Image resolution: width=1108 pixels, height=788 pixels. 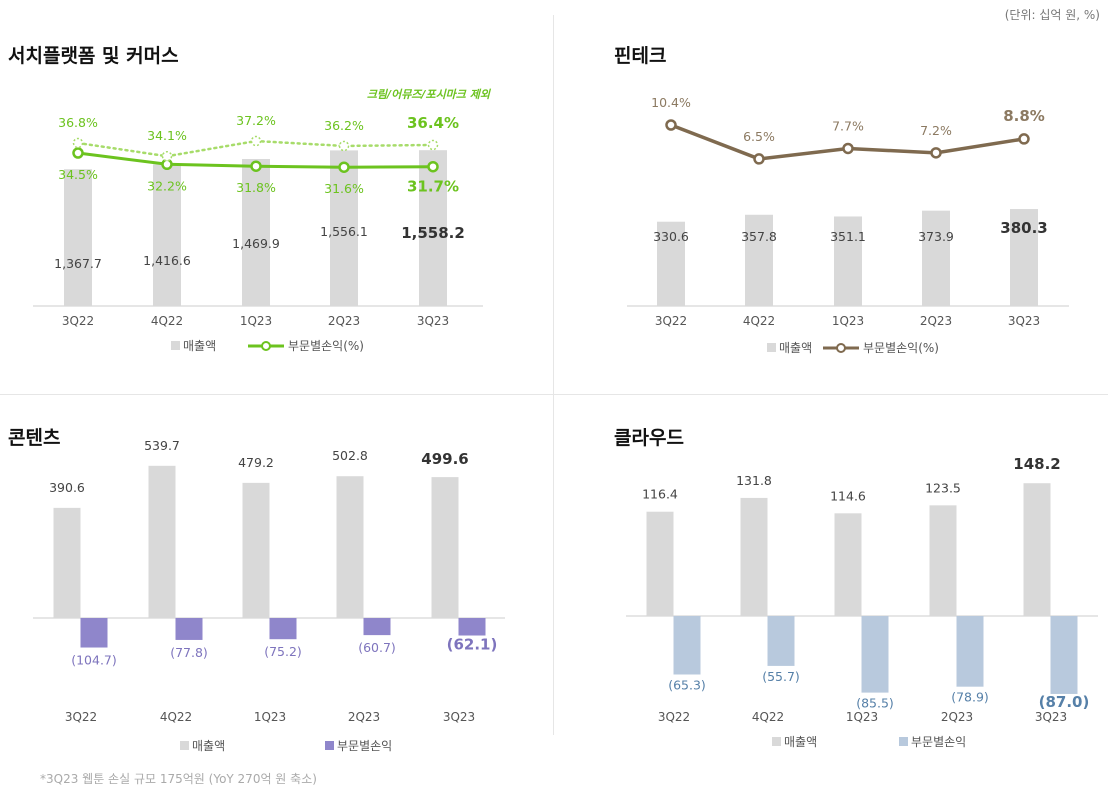 What do you see at coordinates (433, 187) in the screenshot?
I see `margin-label: 31.7%` at bounding box center [433, 187].